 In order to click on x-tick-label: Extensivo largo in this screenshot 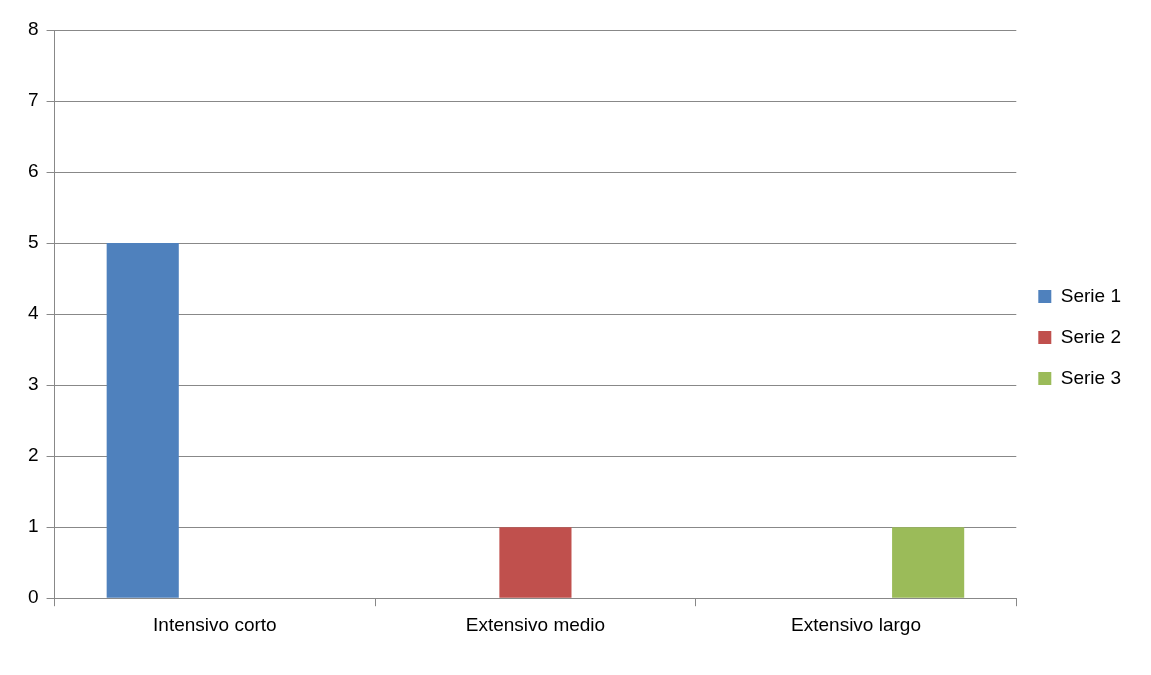, I will do `click(856, 624)`.